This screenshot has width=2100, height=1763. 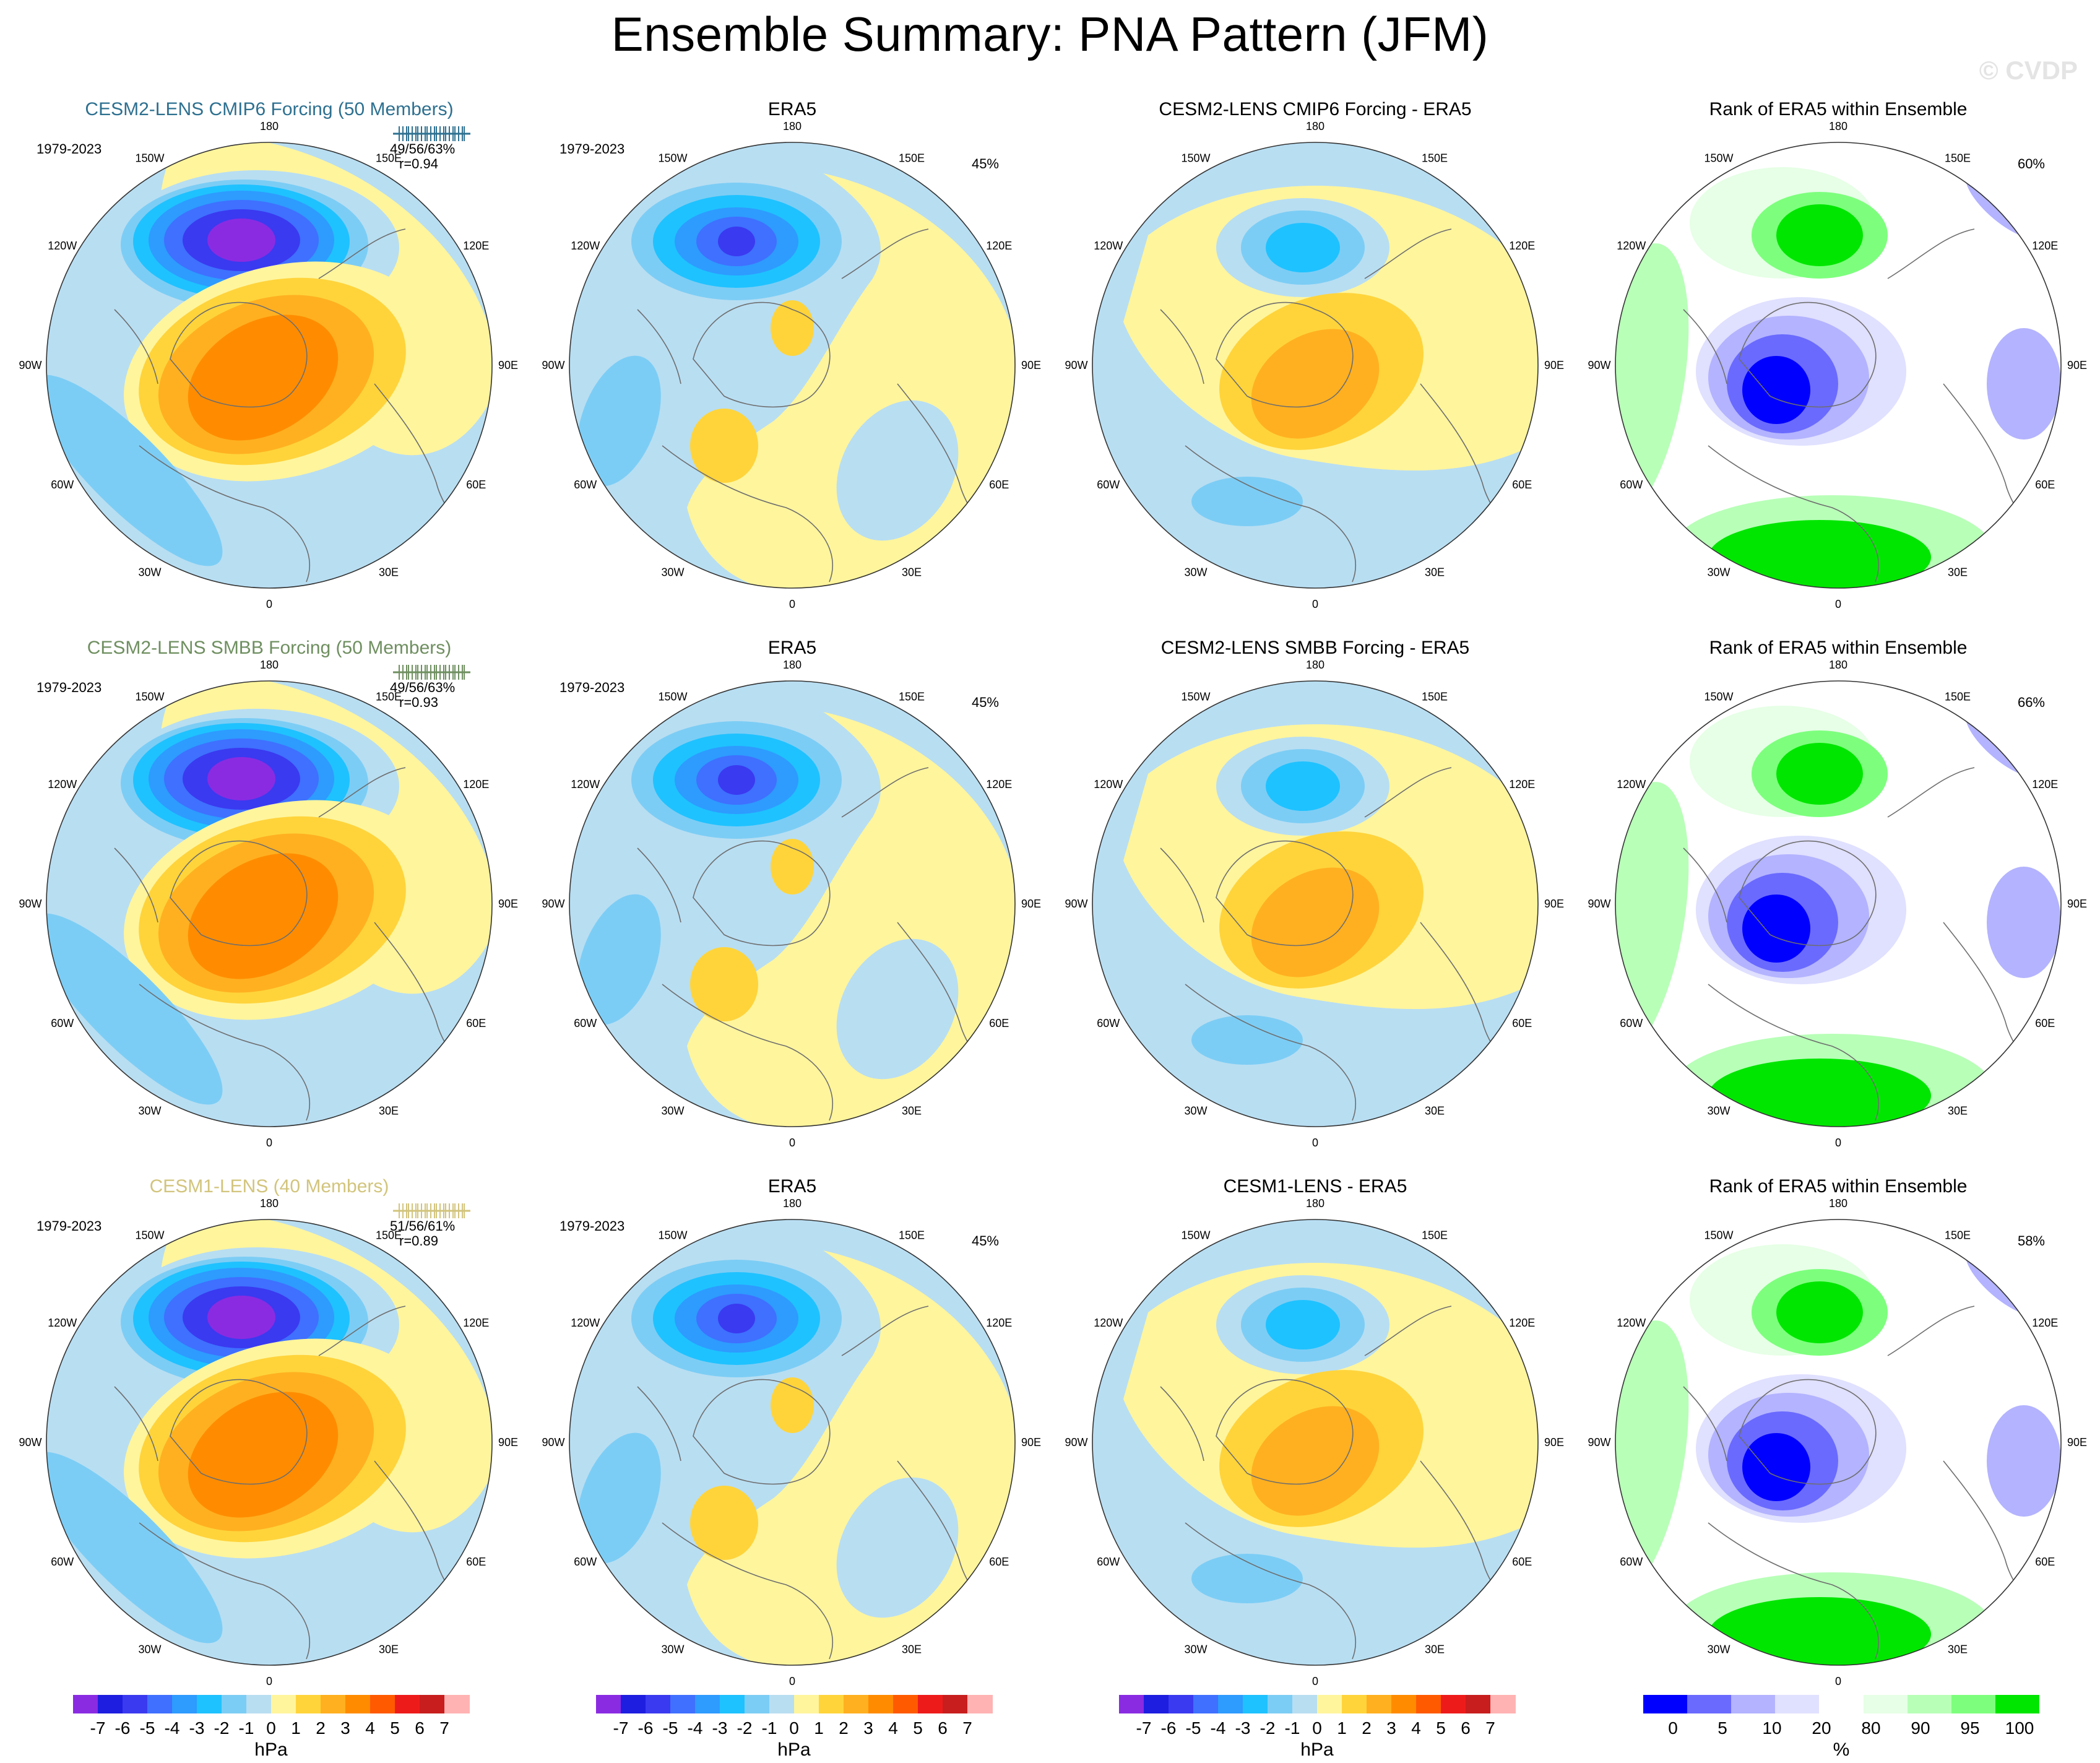 What do you see at coordinates (1268, 1728) in the screenshot?
I see `colorbar-tick: -2` at bounding box center [1268, 1728].